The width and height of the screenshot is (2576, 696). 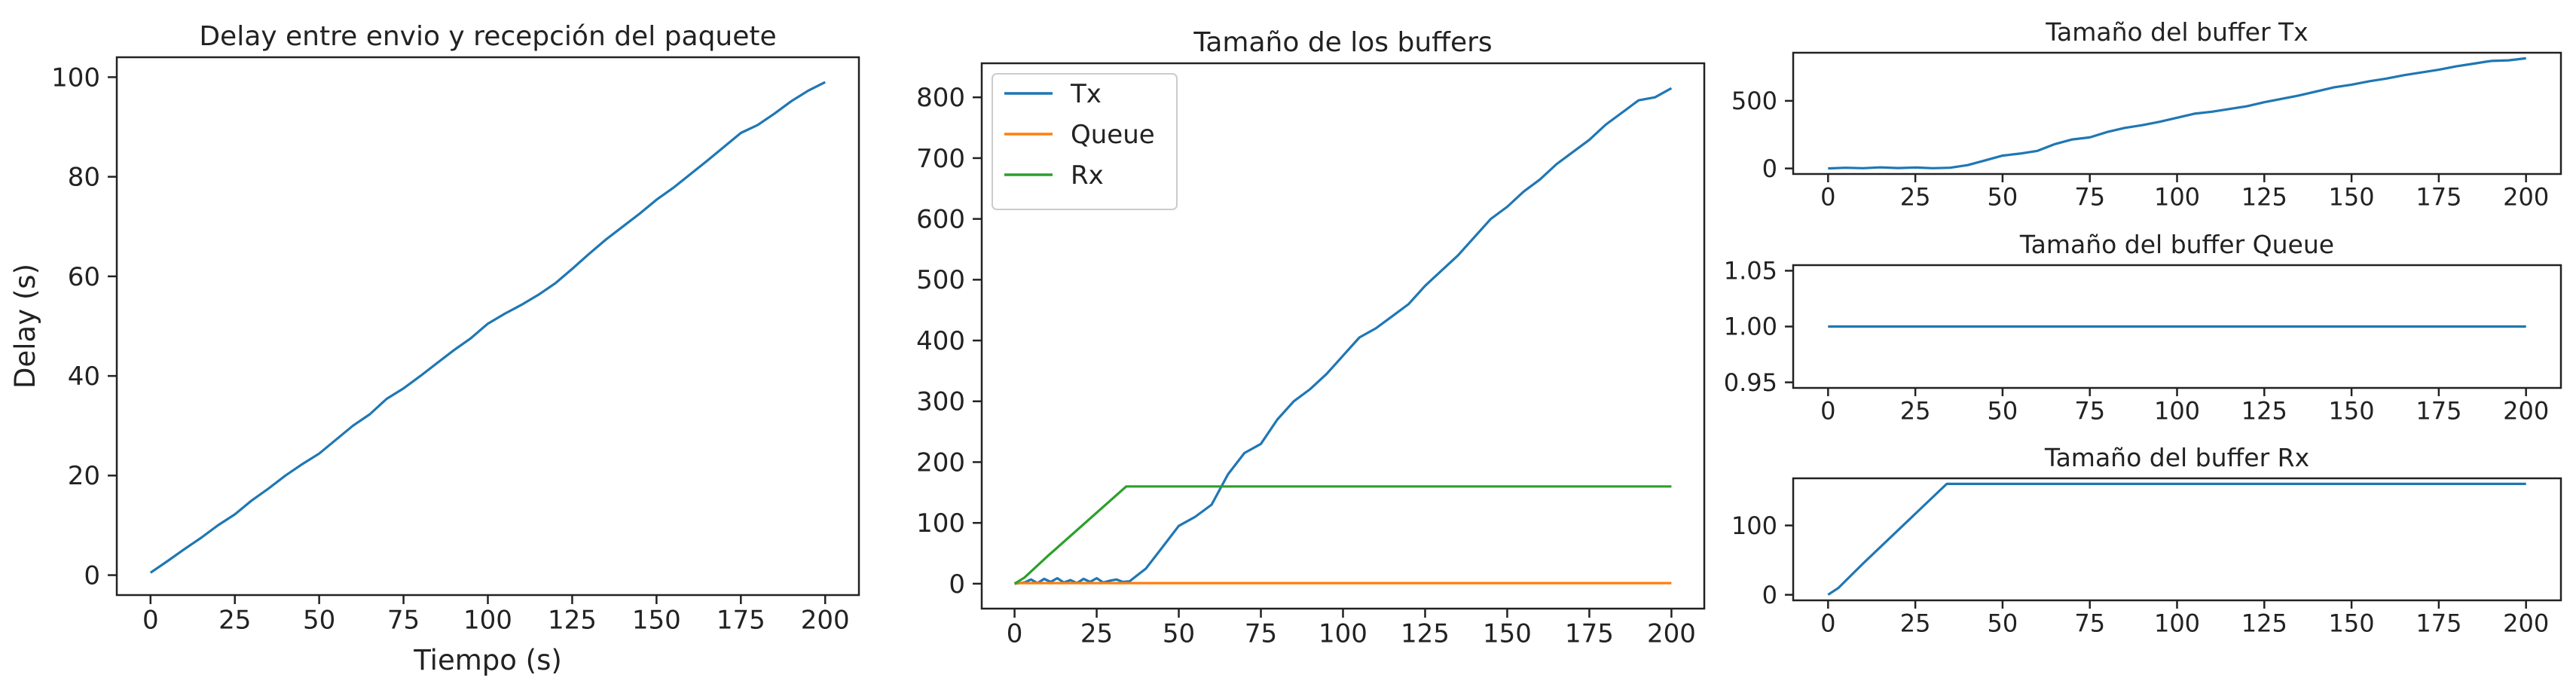 What do you see at coordinates (940, 159) in the screenshot?
I see `y-tick-label: 700` at bounding box center [940, 159].